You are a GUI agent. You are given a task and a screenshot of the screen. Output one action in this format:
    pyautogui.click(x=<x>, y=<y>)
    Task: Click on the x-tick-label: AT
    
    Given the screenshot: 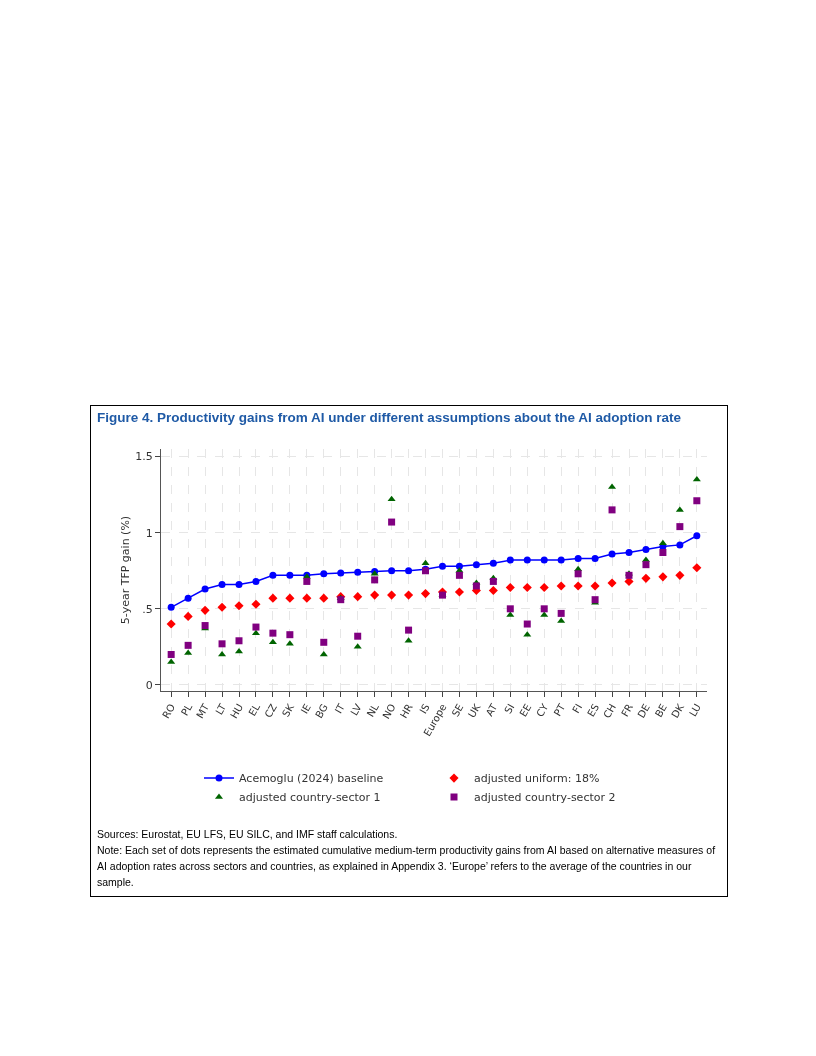 What is the action you would take?
    pyautogui.click(x=491, y=710)
    